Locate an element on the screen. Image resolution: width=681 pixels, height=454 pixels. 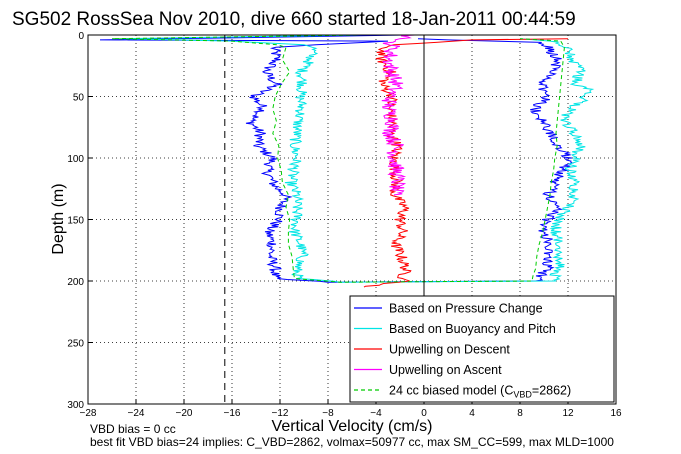
x-tick-label: −24 is located at coordinates (136, 413).